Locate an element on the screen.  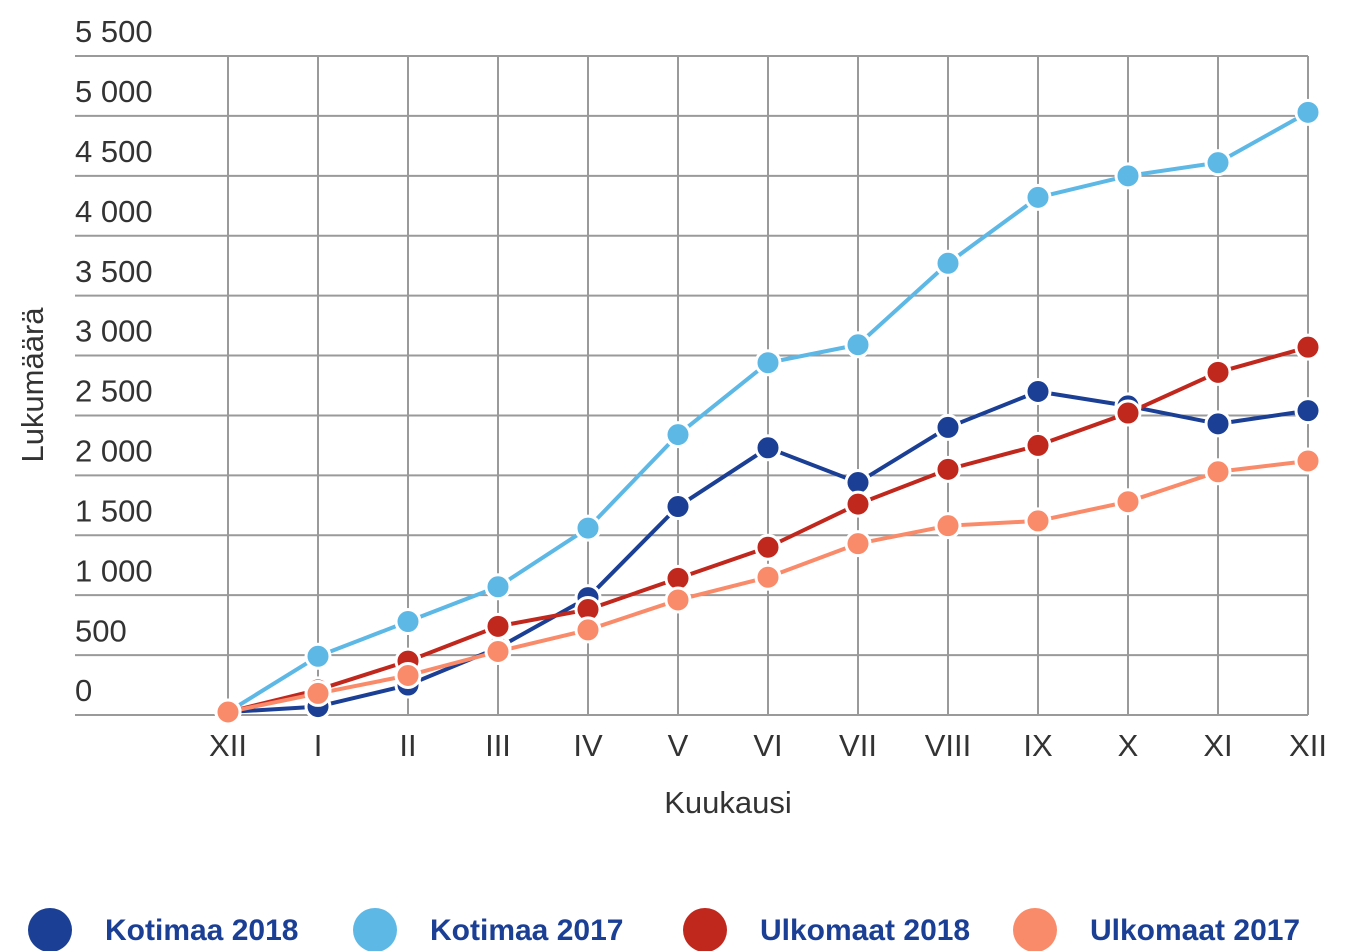
y-tick-label: 1 000 is located at coordinates (114, 570).